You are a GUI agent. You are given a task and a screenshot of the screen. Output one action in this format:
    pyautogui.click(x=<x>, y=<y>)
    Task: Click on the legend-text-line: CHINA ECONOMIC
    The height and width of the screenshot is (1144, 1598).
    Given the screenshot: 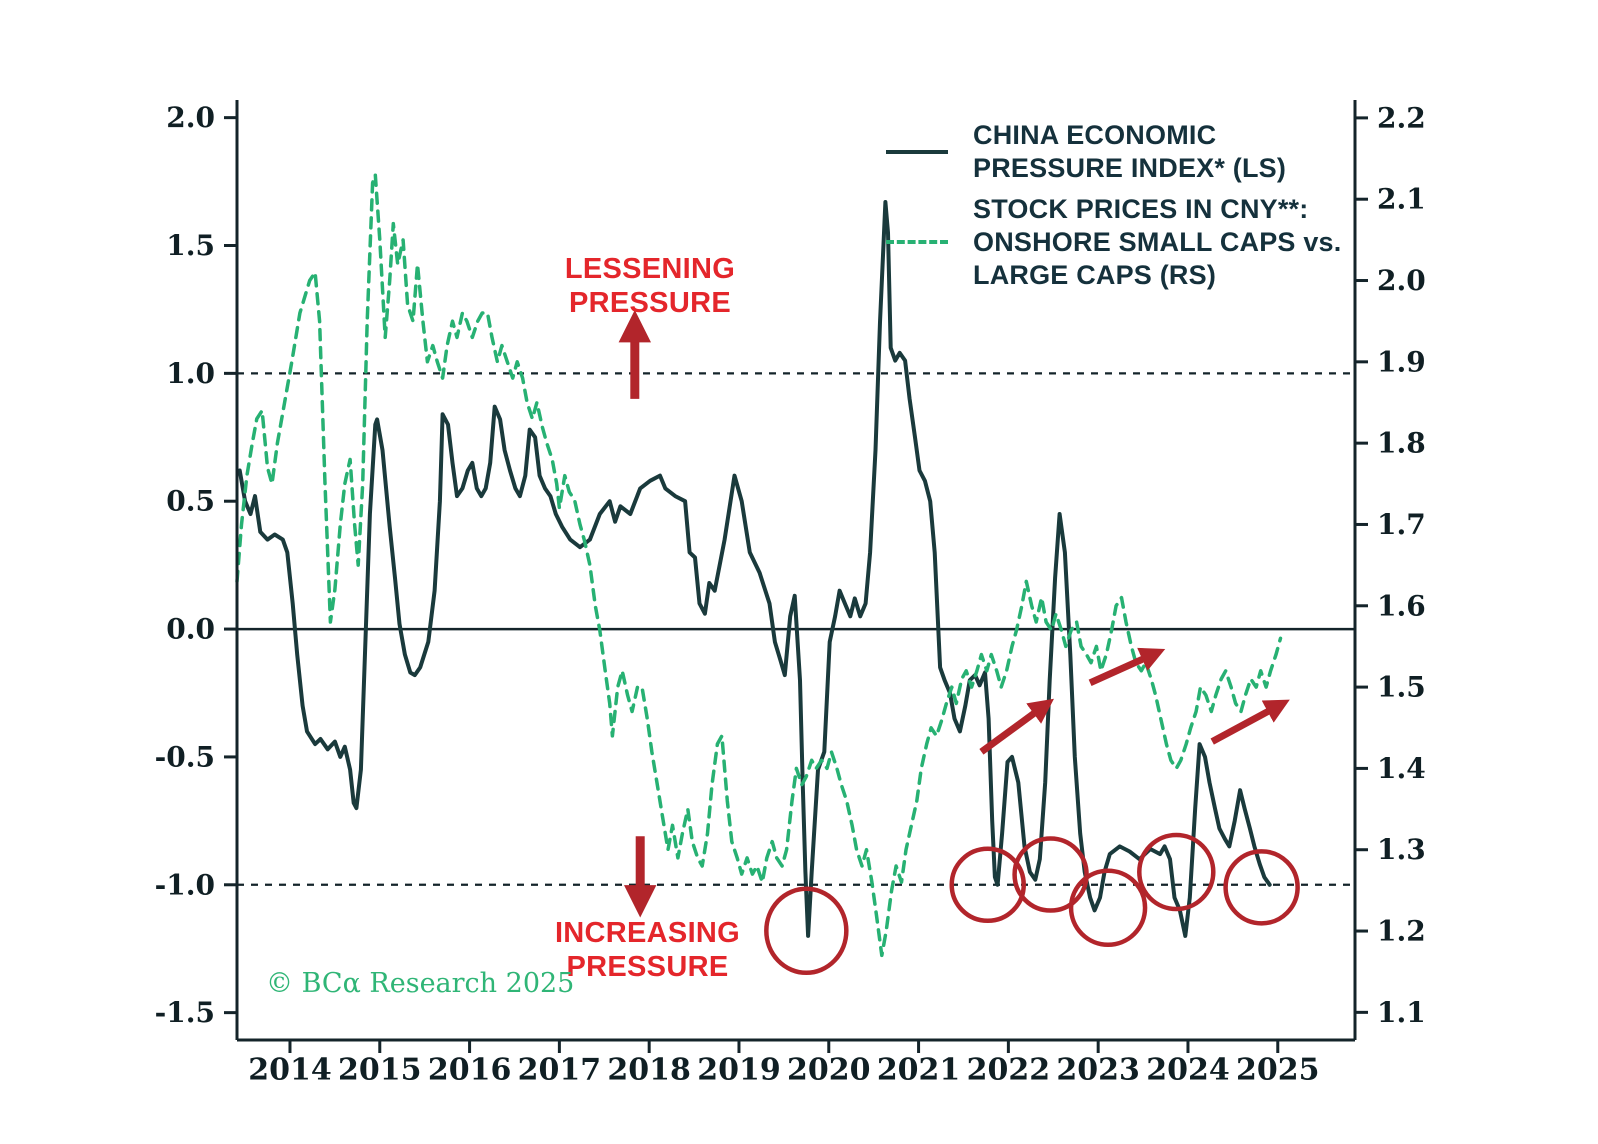 What is the action you would take?
    pyautogui.click(x=1095, y=135)
    